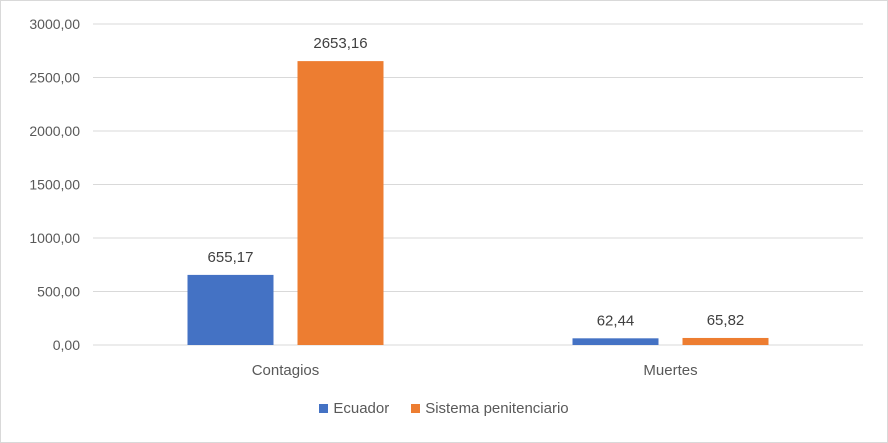  I want to click on data-label: 2653,16, so click(340, 43).